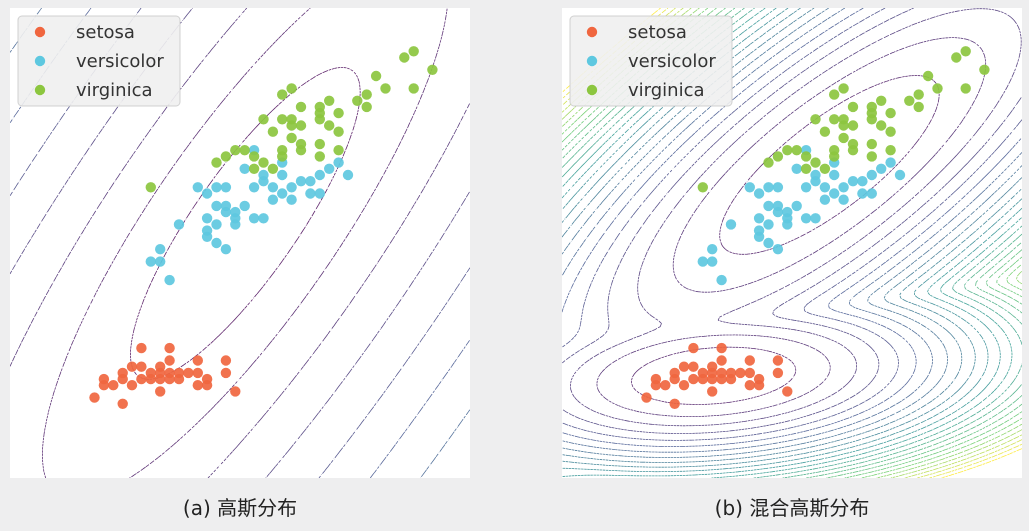 The width and height of the screenshot is (1029, 531). I want to click on legend-label-versicolor: versicolor, so click(672, 61).